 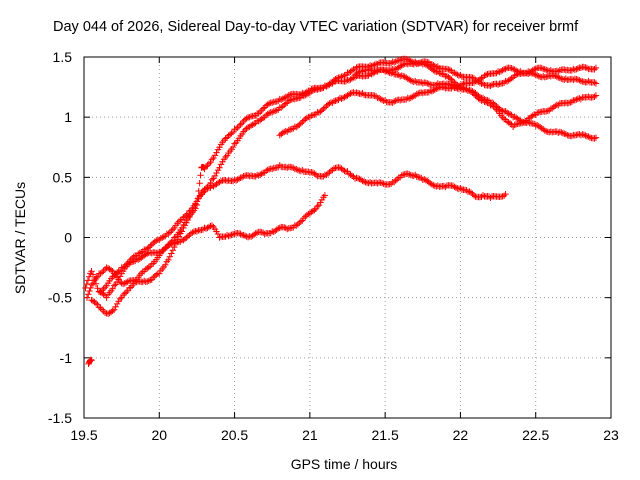 What do you see at coordinates (63, 177) in the screenshot?
I see `y-tick-label: 0.5` at bounding box center [63, 177].